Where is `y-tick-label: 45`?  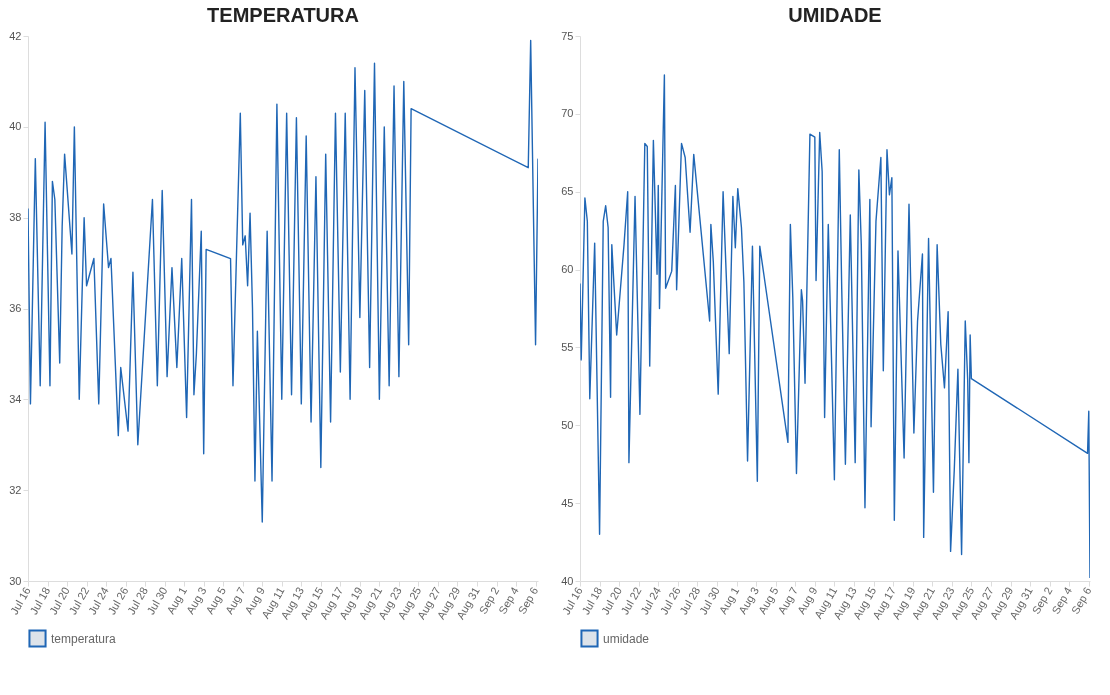 y-tick-label: 45 is located at coordinates (567, 502).